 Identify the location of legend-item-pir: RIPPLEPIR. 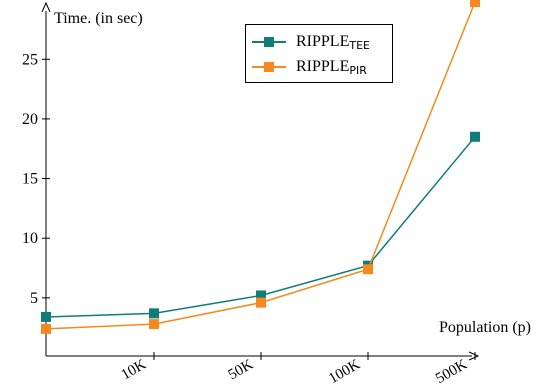
(309, 67).